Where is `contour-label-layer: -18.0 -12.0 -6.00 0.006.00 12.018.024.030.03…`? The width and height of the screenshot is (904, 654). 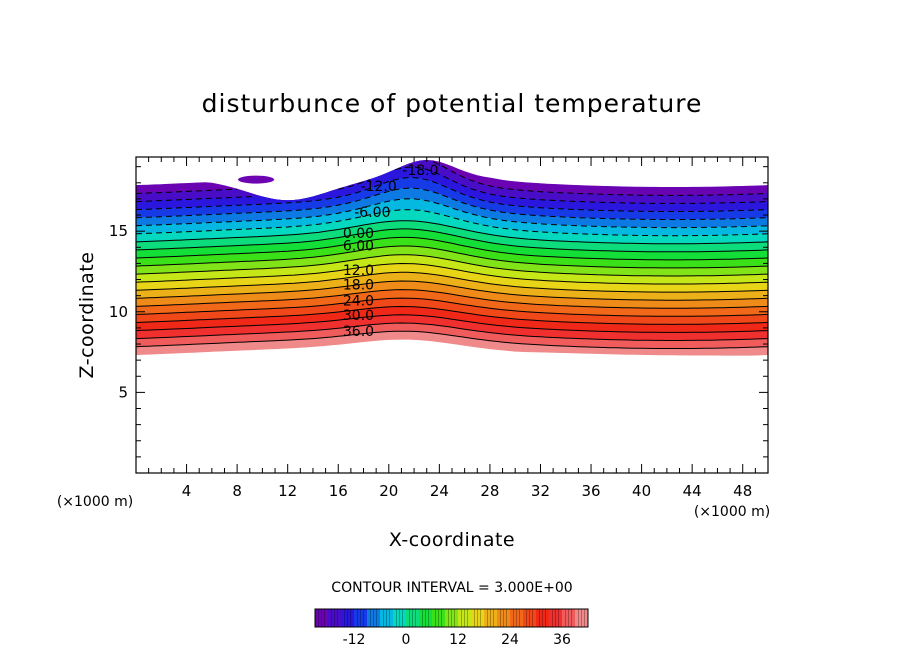
contour-label-layer: -18.0 -12.0 -6.00 0.006.00 12.018.024.030.03… is located at coordinates (391, 251).